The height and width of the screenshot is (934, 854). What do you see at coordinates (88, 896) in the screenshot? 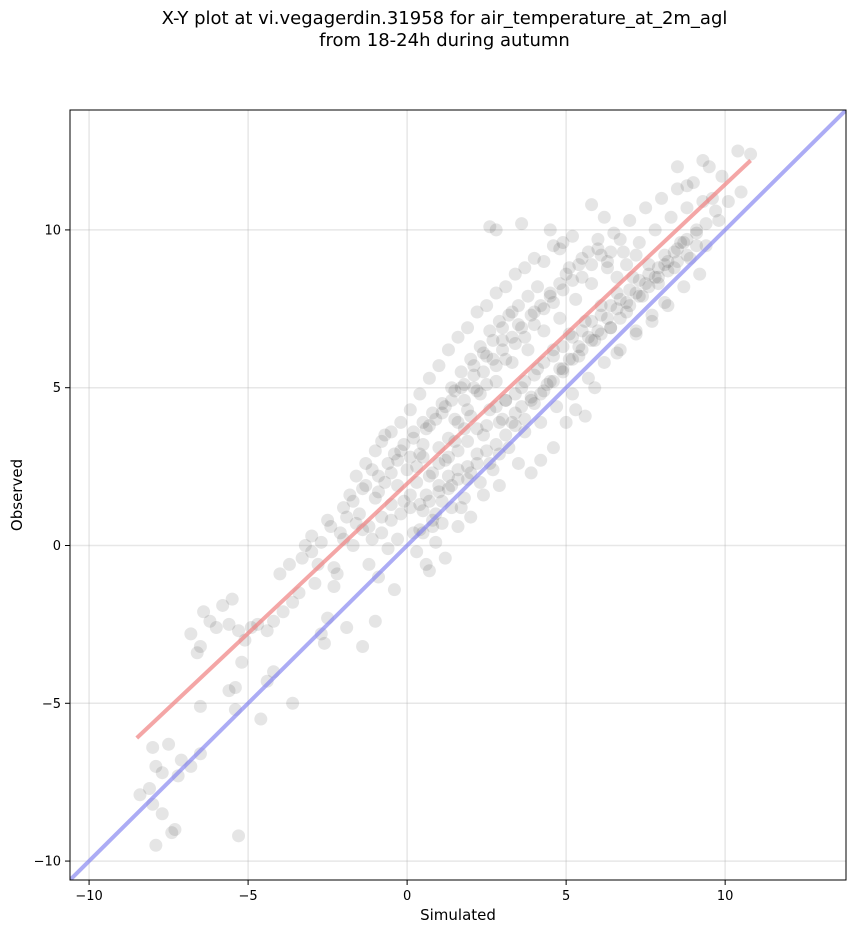
I see `x-tick-label: −10` at bounding box center [88, 896].